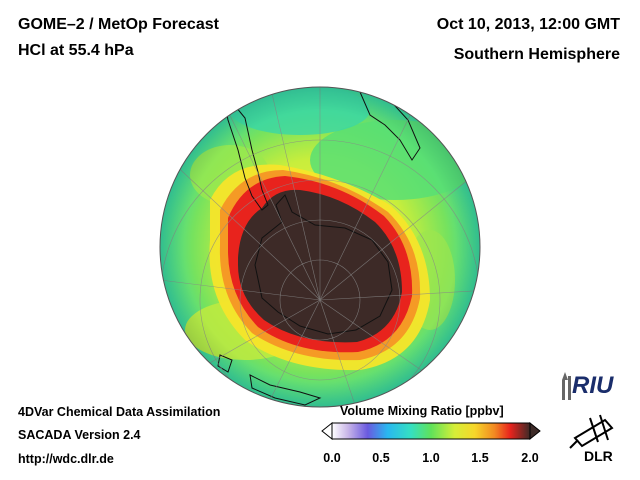 Image resolution: width=640 pixels, height=480 pixels. I want to click on dlr-logo-text: DLR, so click(598, 456).